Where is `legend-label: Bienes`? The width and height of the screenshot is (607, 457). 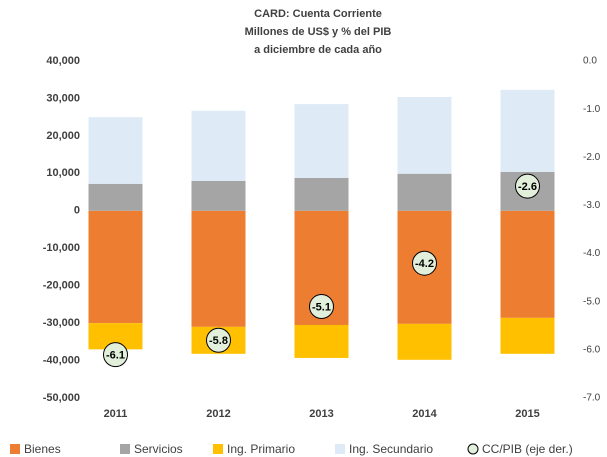 legend-label: Bienes is located at coordinates (42, 449).